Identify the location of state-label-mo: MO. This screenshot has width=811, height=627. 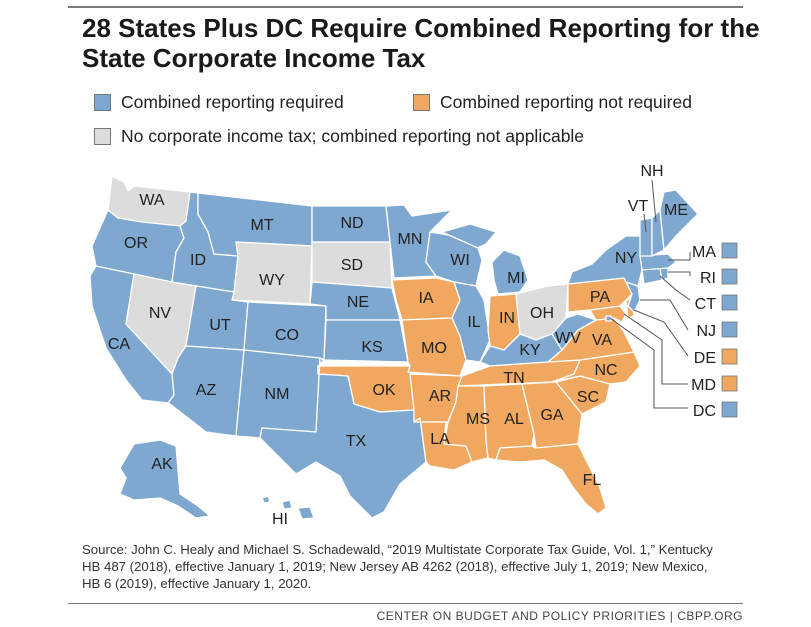
(434, 348).